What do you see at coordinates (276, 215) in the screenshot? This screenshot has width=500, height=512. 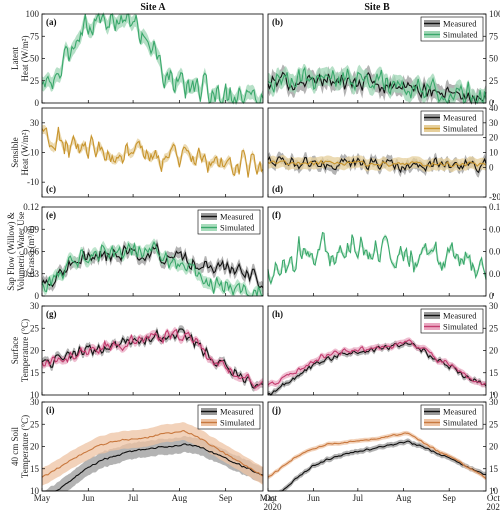 I see `panel-label: (f)` at bounding box center [276, 215].